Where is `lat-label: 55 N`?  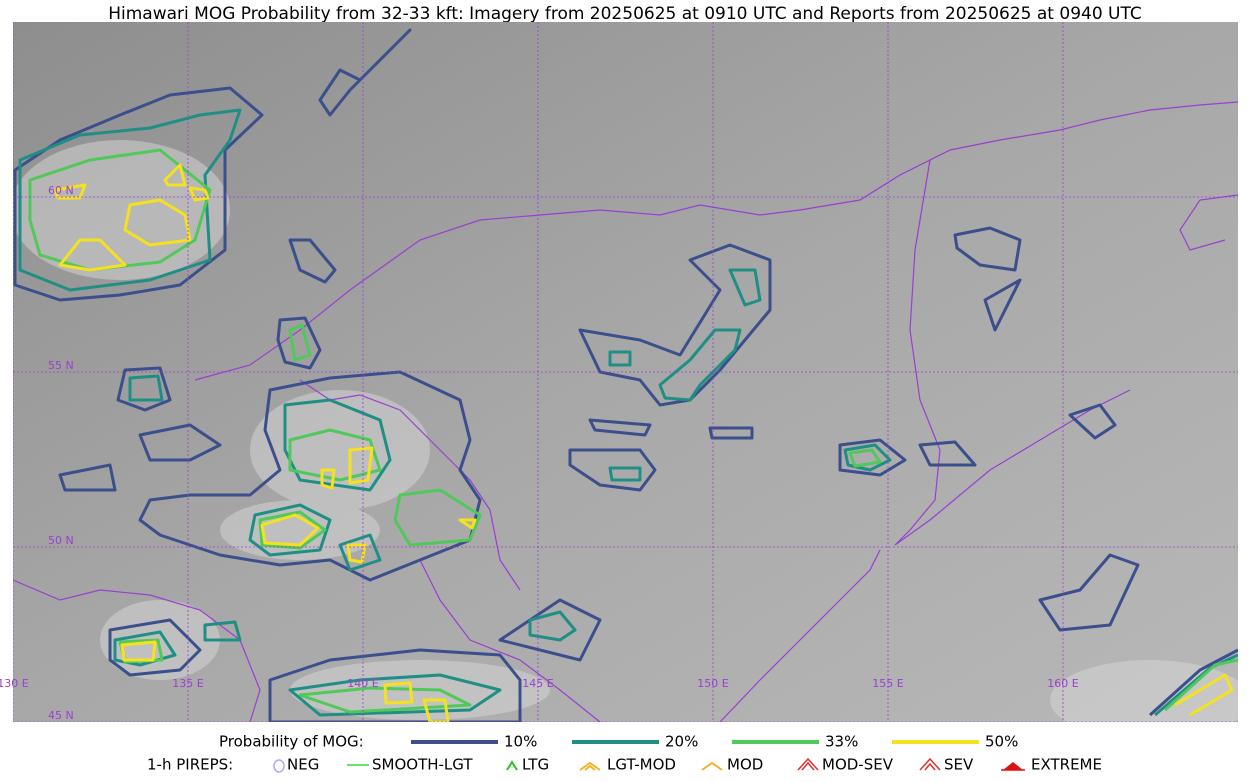
lat-label: 55 N is located at coordinates (61, 365).